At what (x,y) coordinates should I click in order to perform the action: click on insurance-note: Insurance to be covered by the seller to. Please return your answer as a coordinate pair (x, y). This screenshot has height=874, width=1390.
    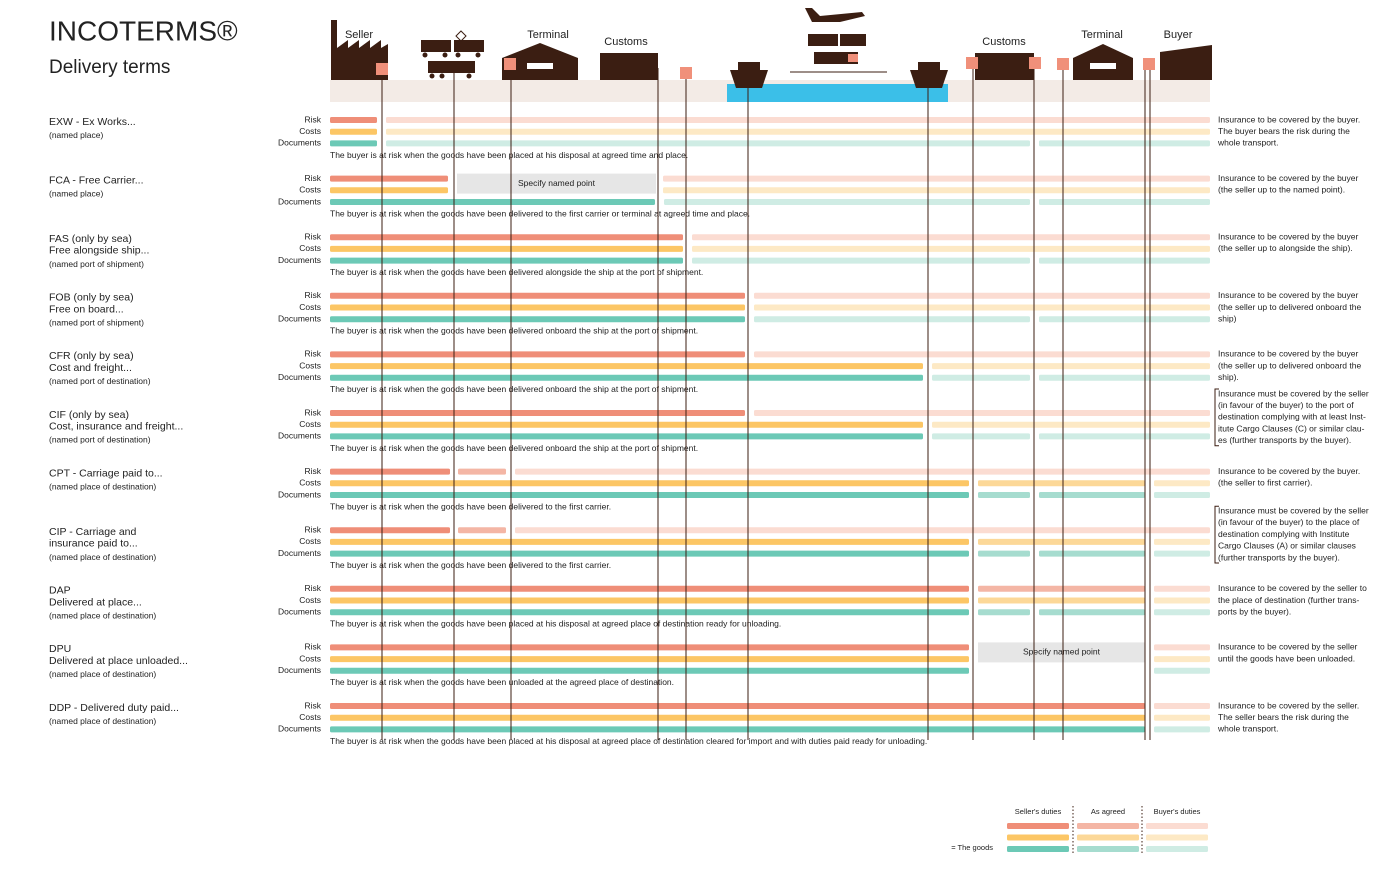
    Looking at the image, I should click on (1292, 588).